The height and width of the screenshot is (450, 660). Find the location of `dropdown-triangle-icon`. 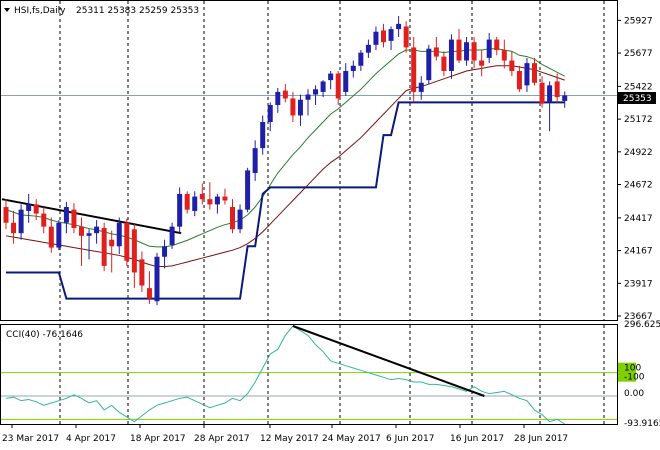

dropdown-triangle-icon is located at coordinates (7, 10).